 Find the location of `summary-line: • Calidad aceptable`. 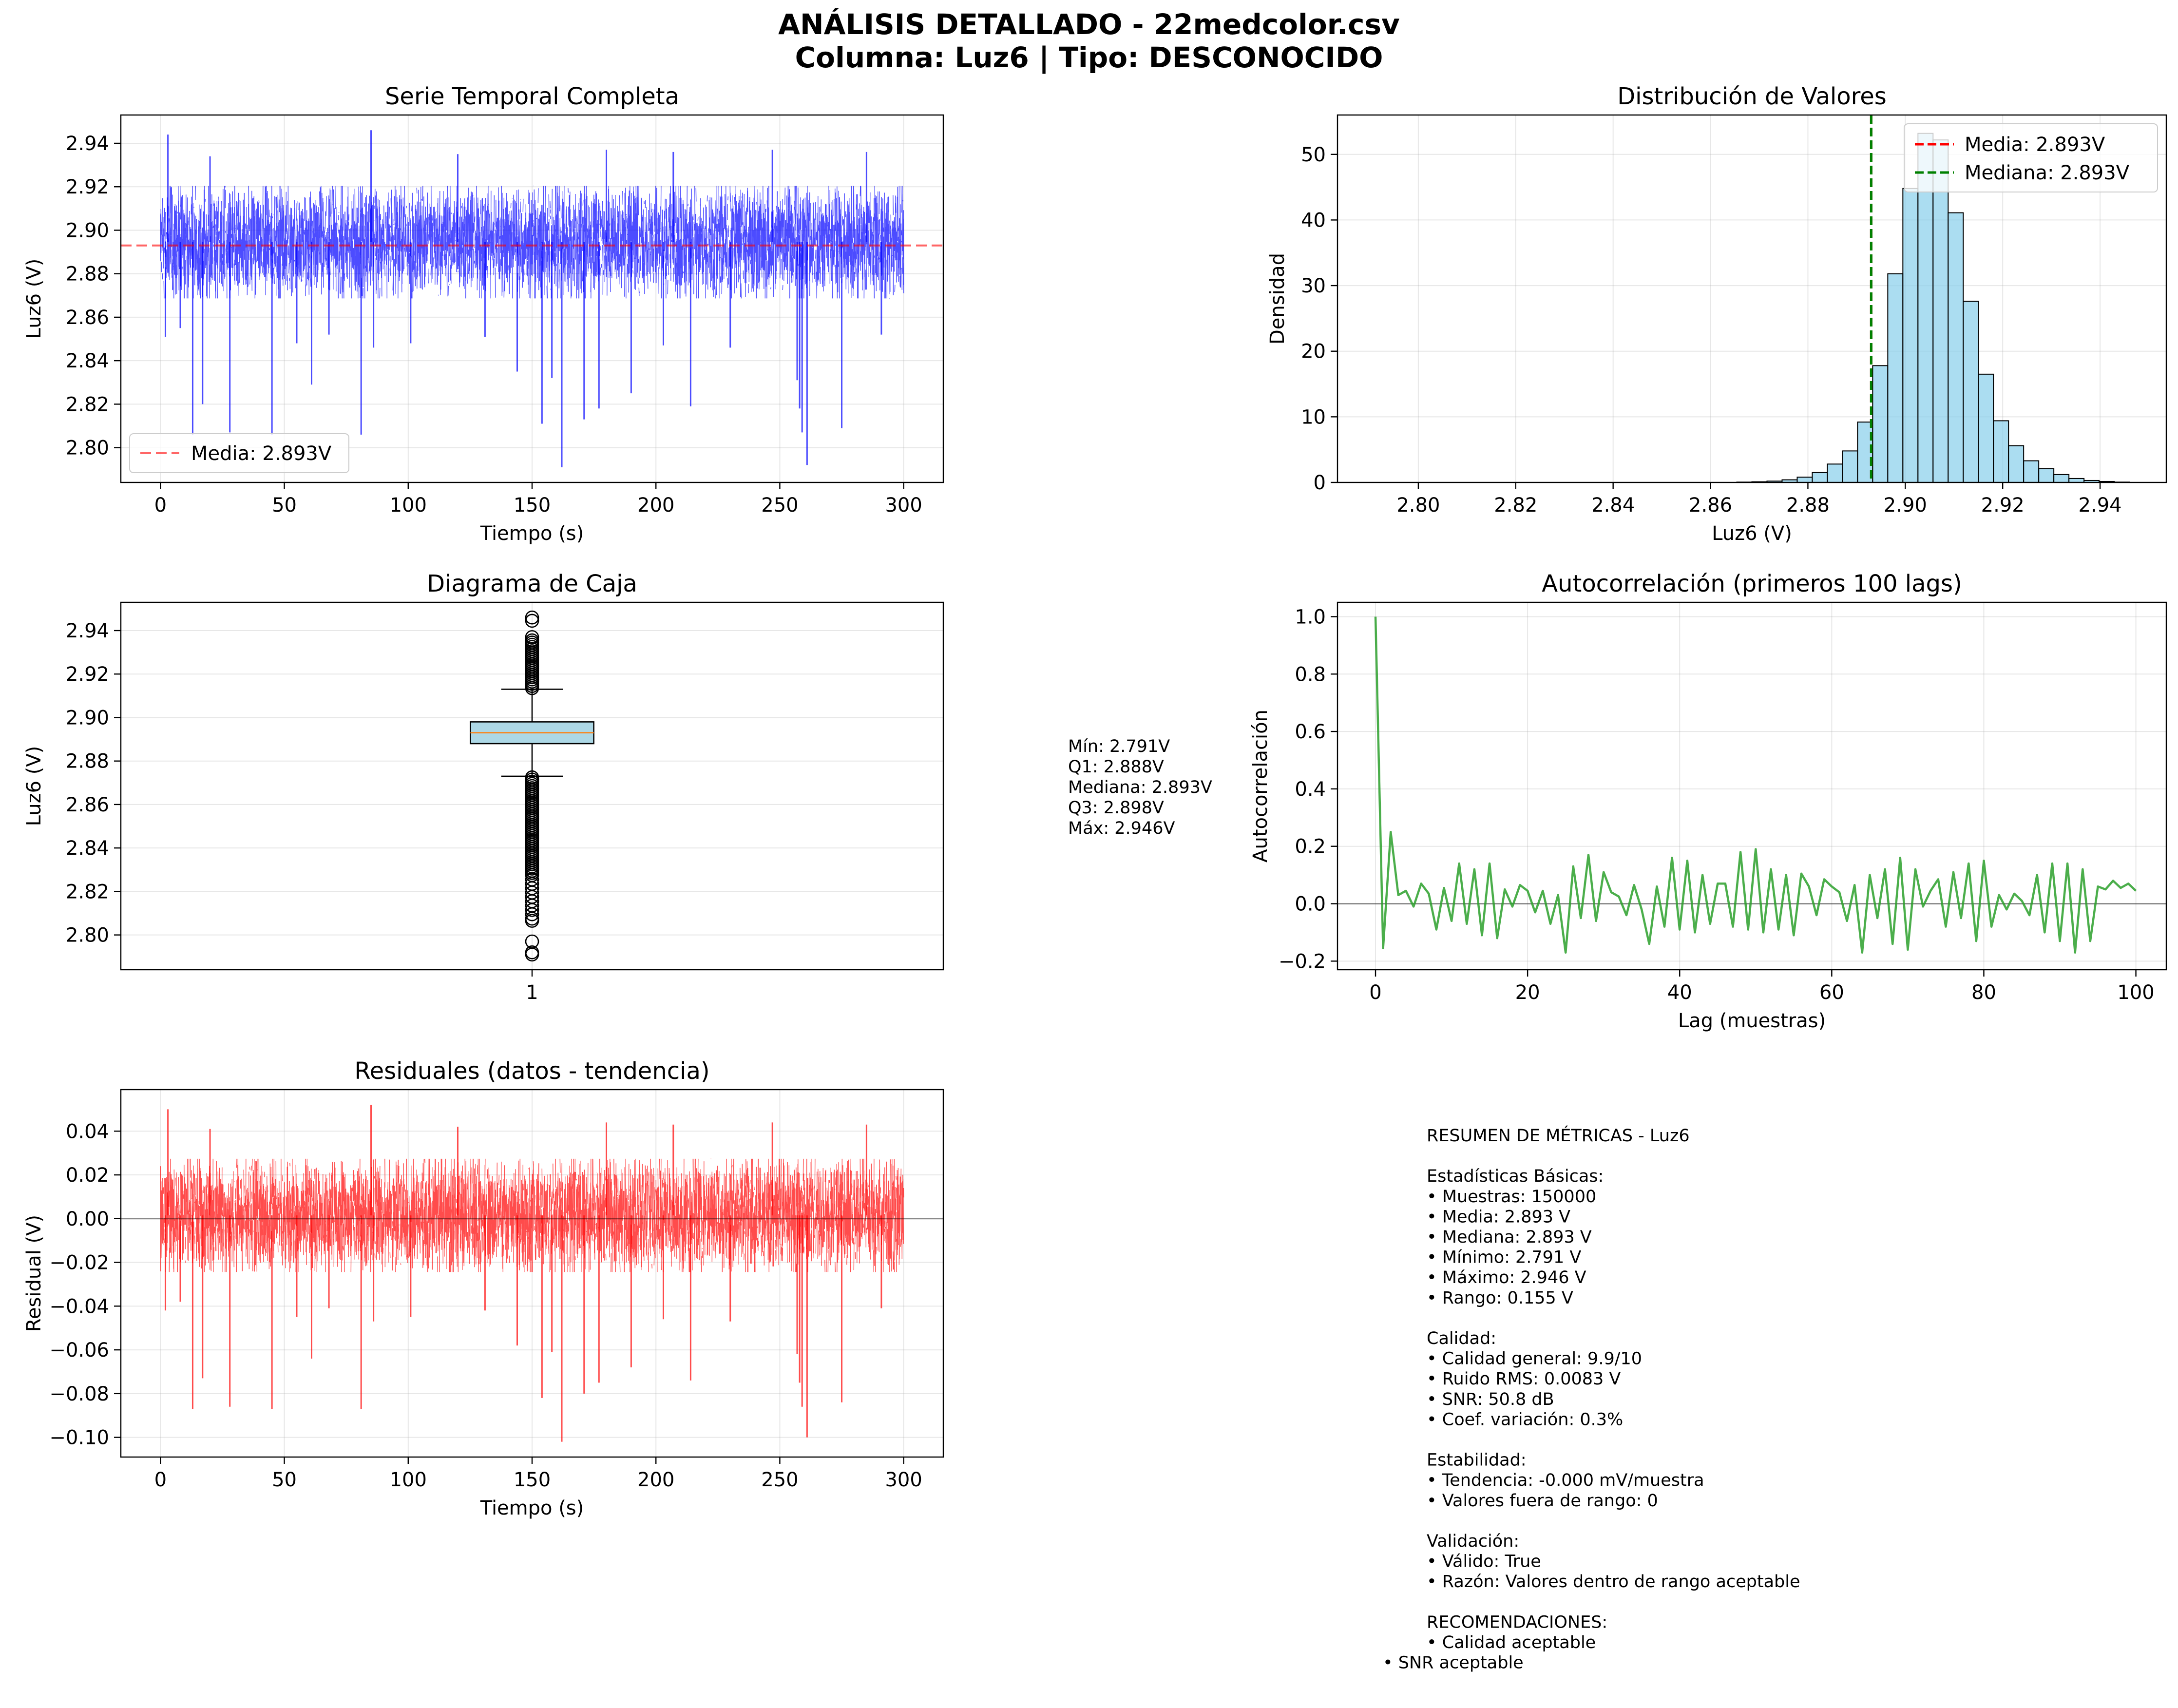

summary-line: • Calidad aceptable is located at coordinates (1512, 1643).